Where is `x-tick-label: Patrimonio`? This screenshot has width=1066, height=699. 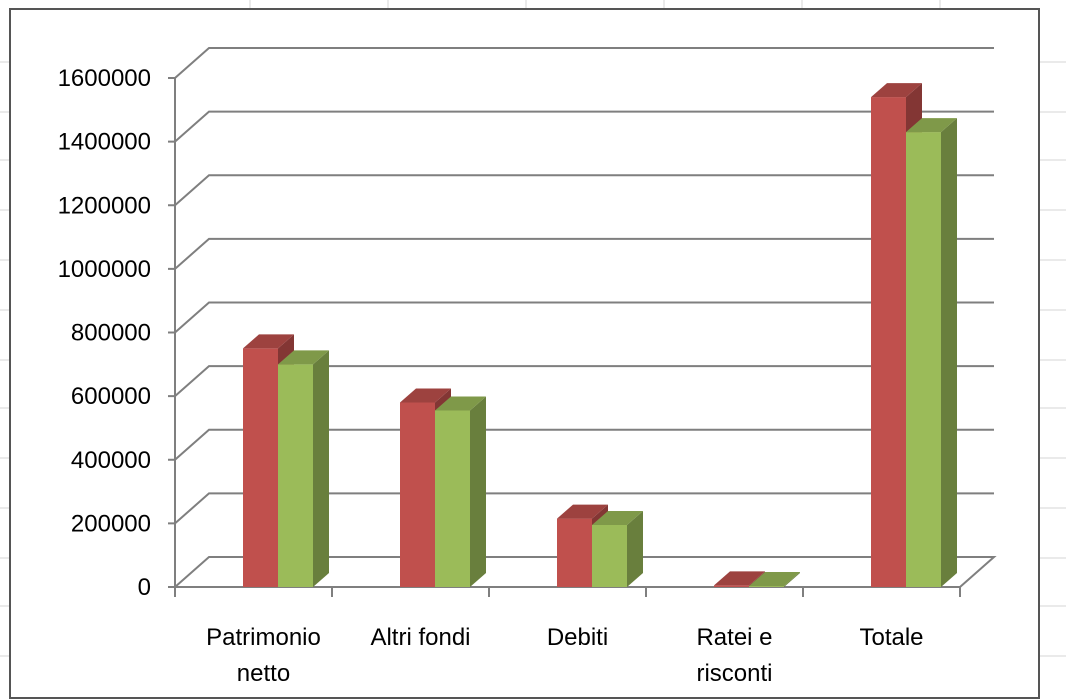 x-tick-label: Patrimonio is located at coordinates (263, 637).